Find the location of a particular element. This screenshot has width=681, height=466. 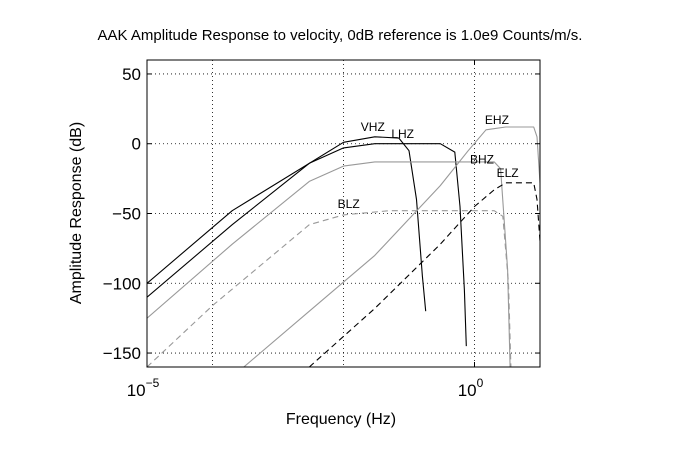

y-tick-label: −150 is located at coordinates (122, 353).